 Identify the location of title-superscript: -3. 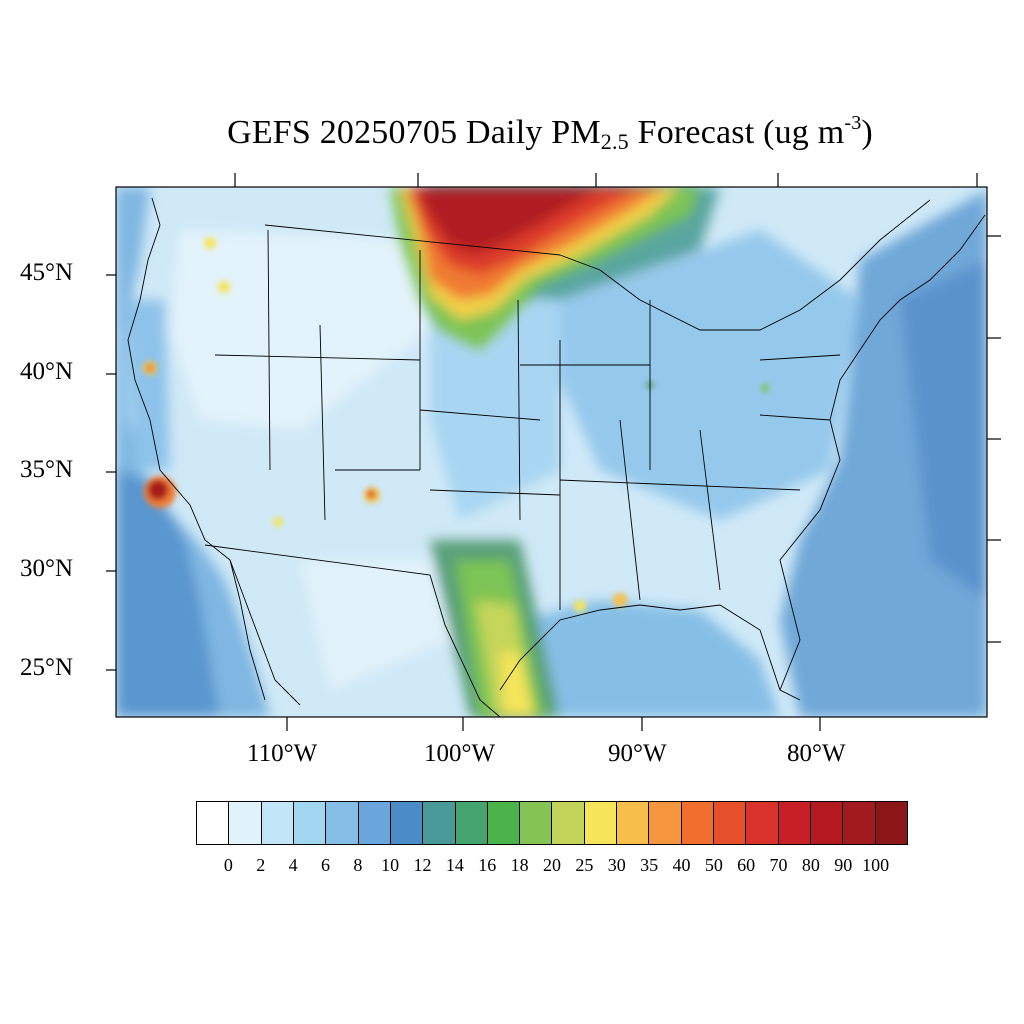
(853, 123).